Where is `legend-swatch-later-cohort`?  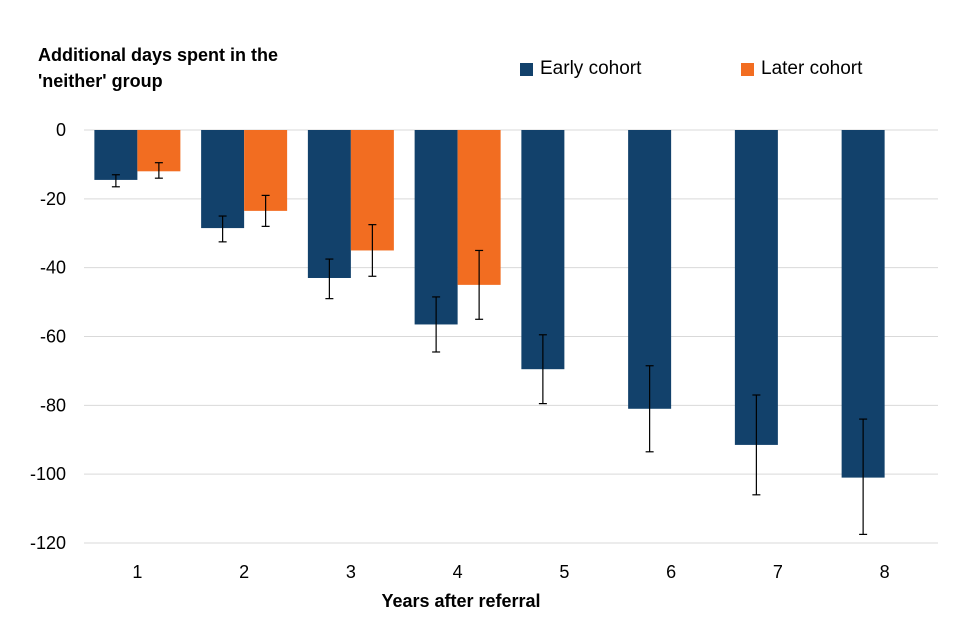 legend-swatch-later-cohort is located at coordinates (747, 69).